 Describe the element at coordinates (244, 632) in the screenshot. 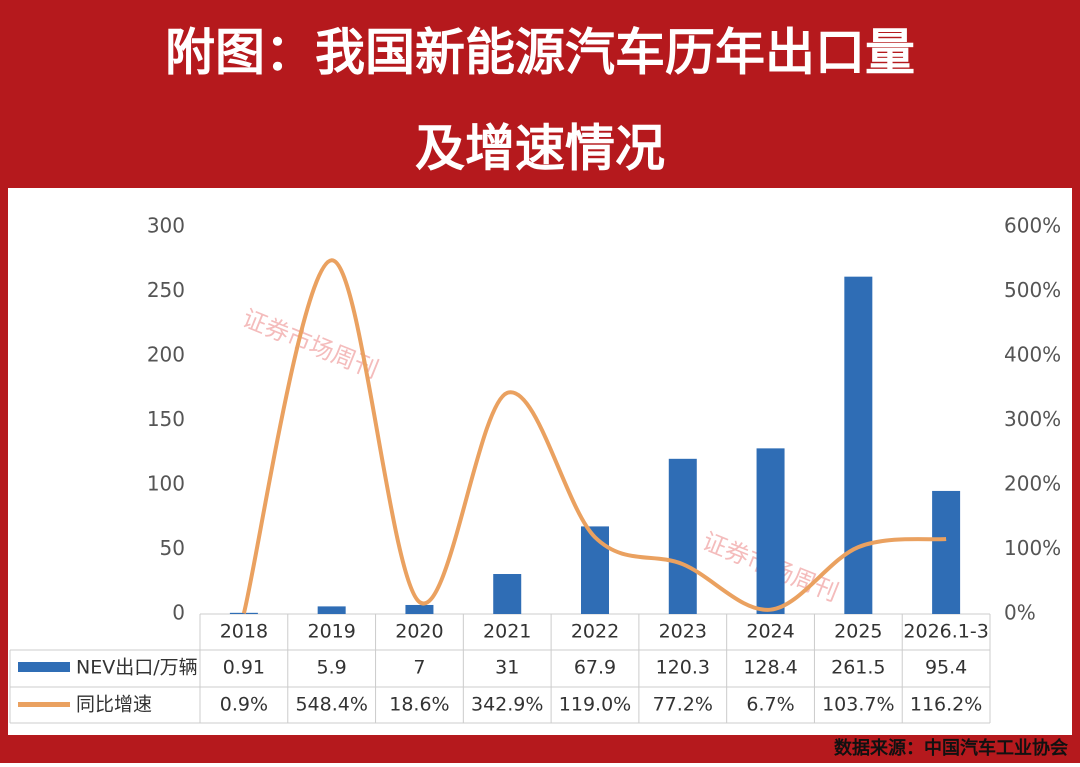

I see `x-tick-label: 2018` at that location.